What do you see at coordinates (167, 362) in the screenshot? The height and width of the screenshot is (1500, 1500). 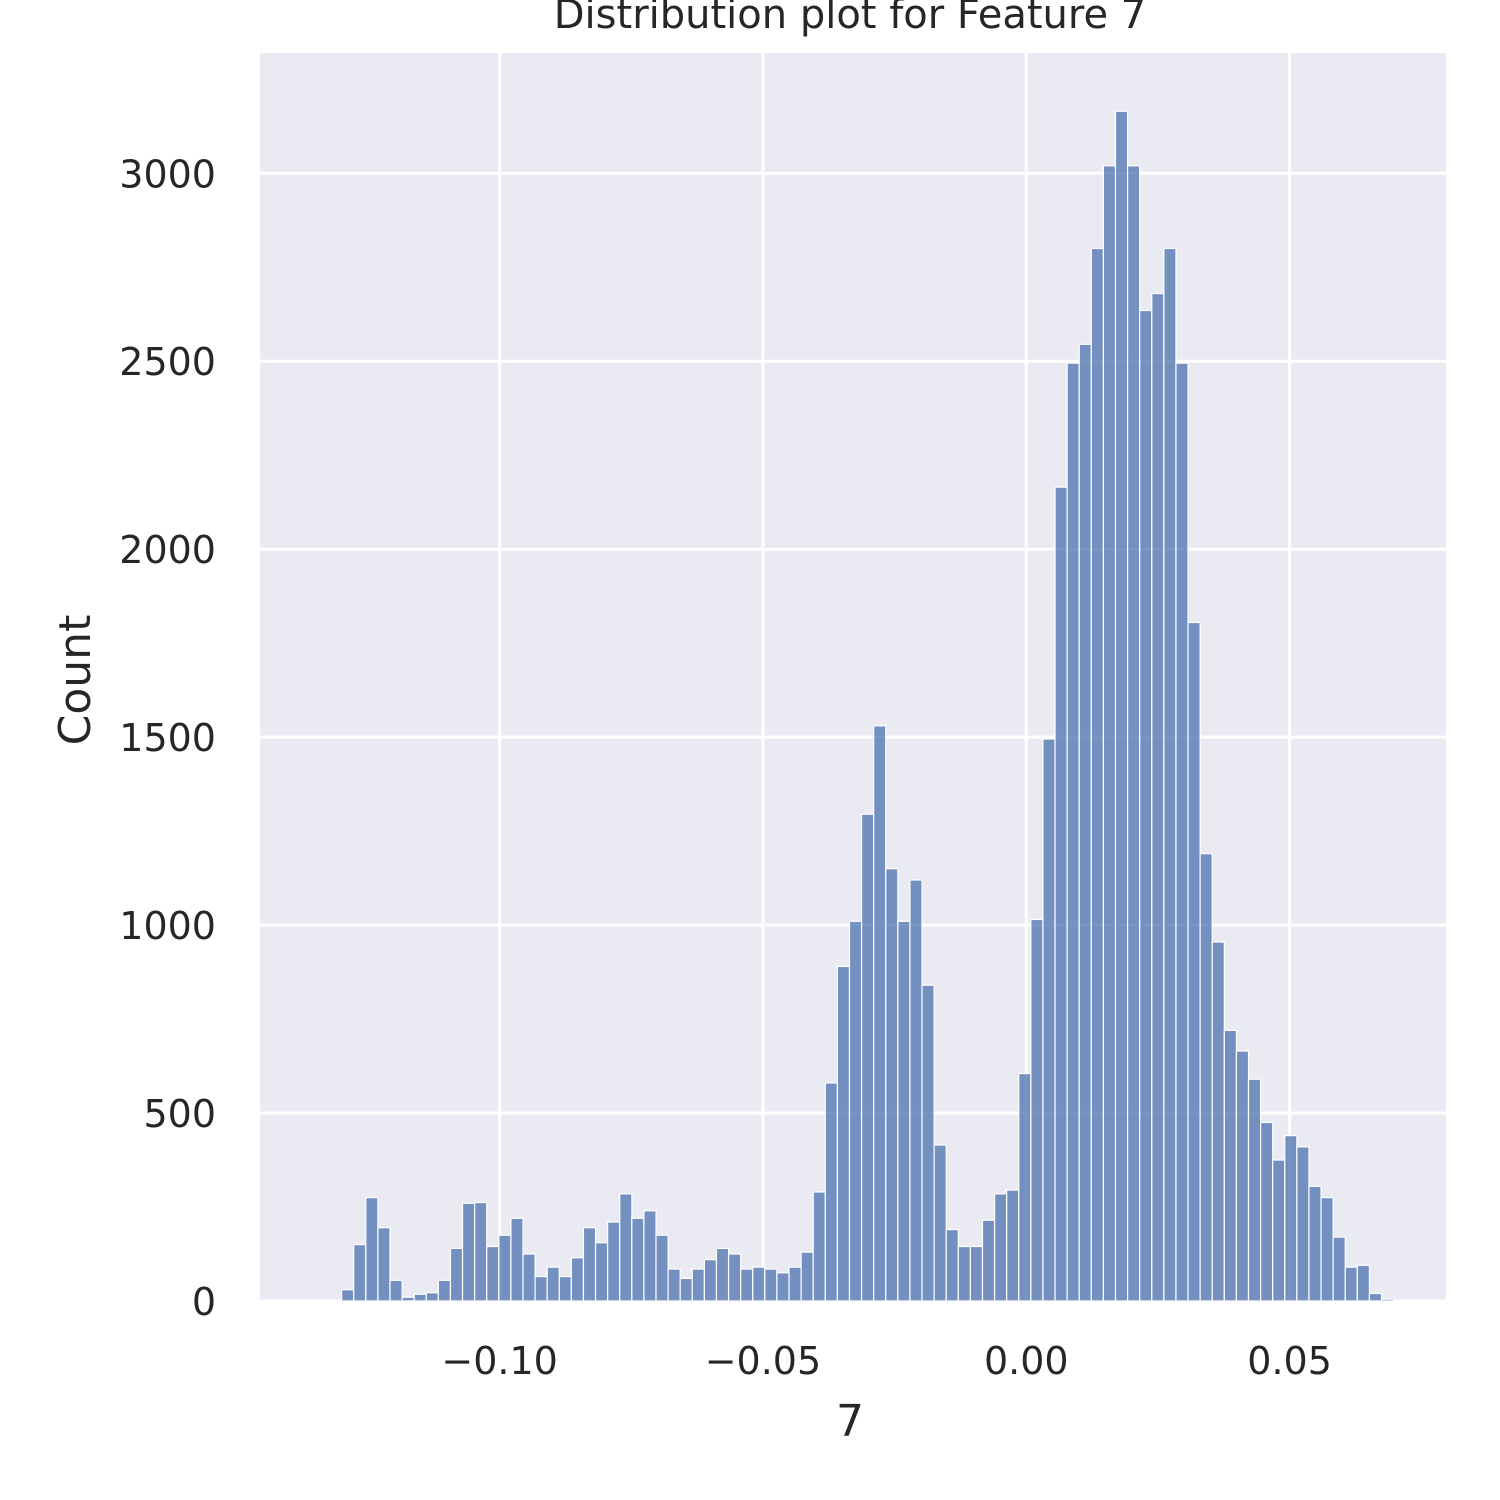 I see `y-tick-label: 2500` at bounding box center [167, 362].